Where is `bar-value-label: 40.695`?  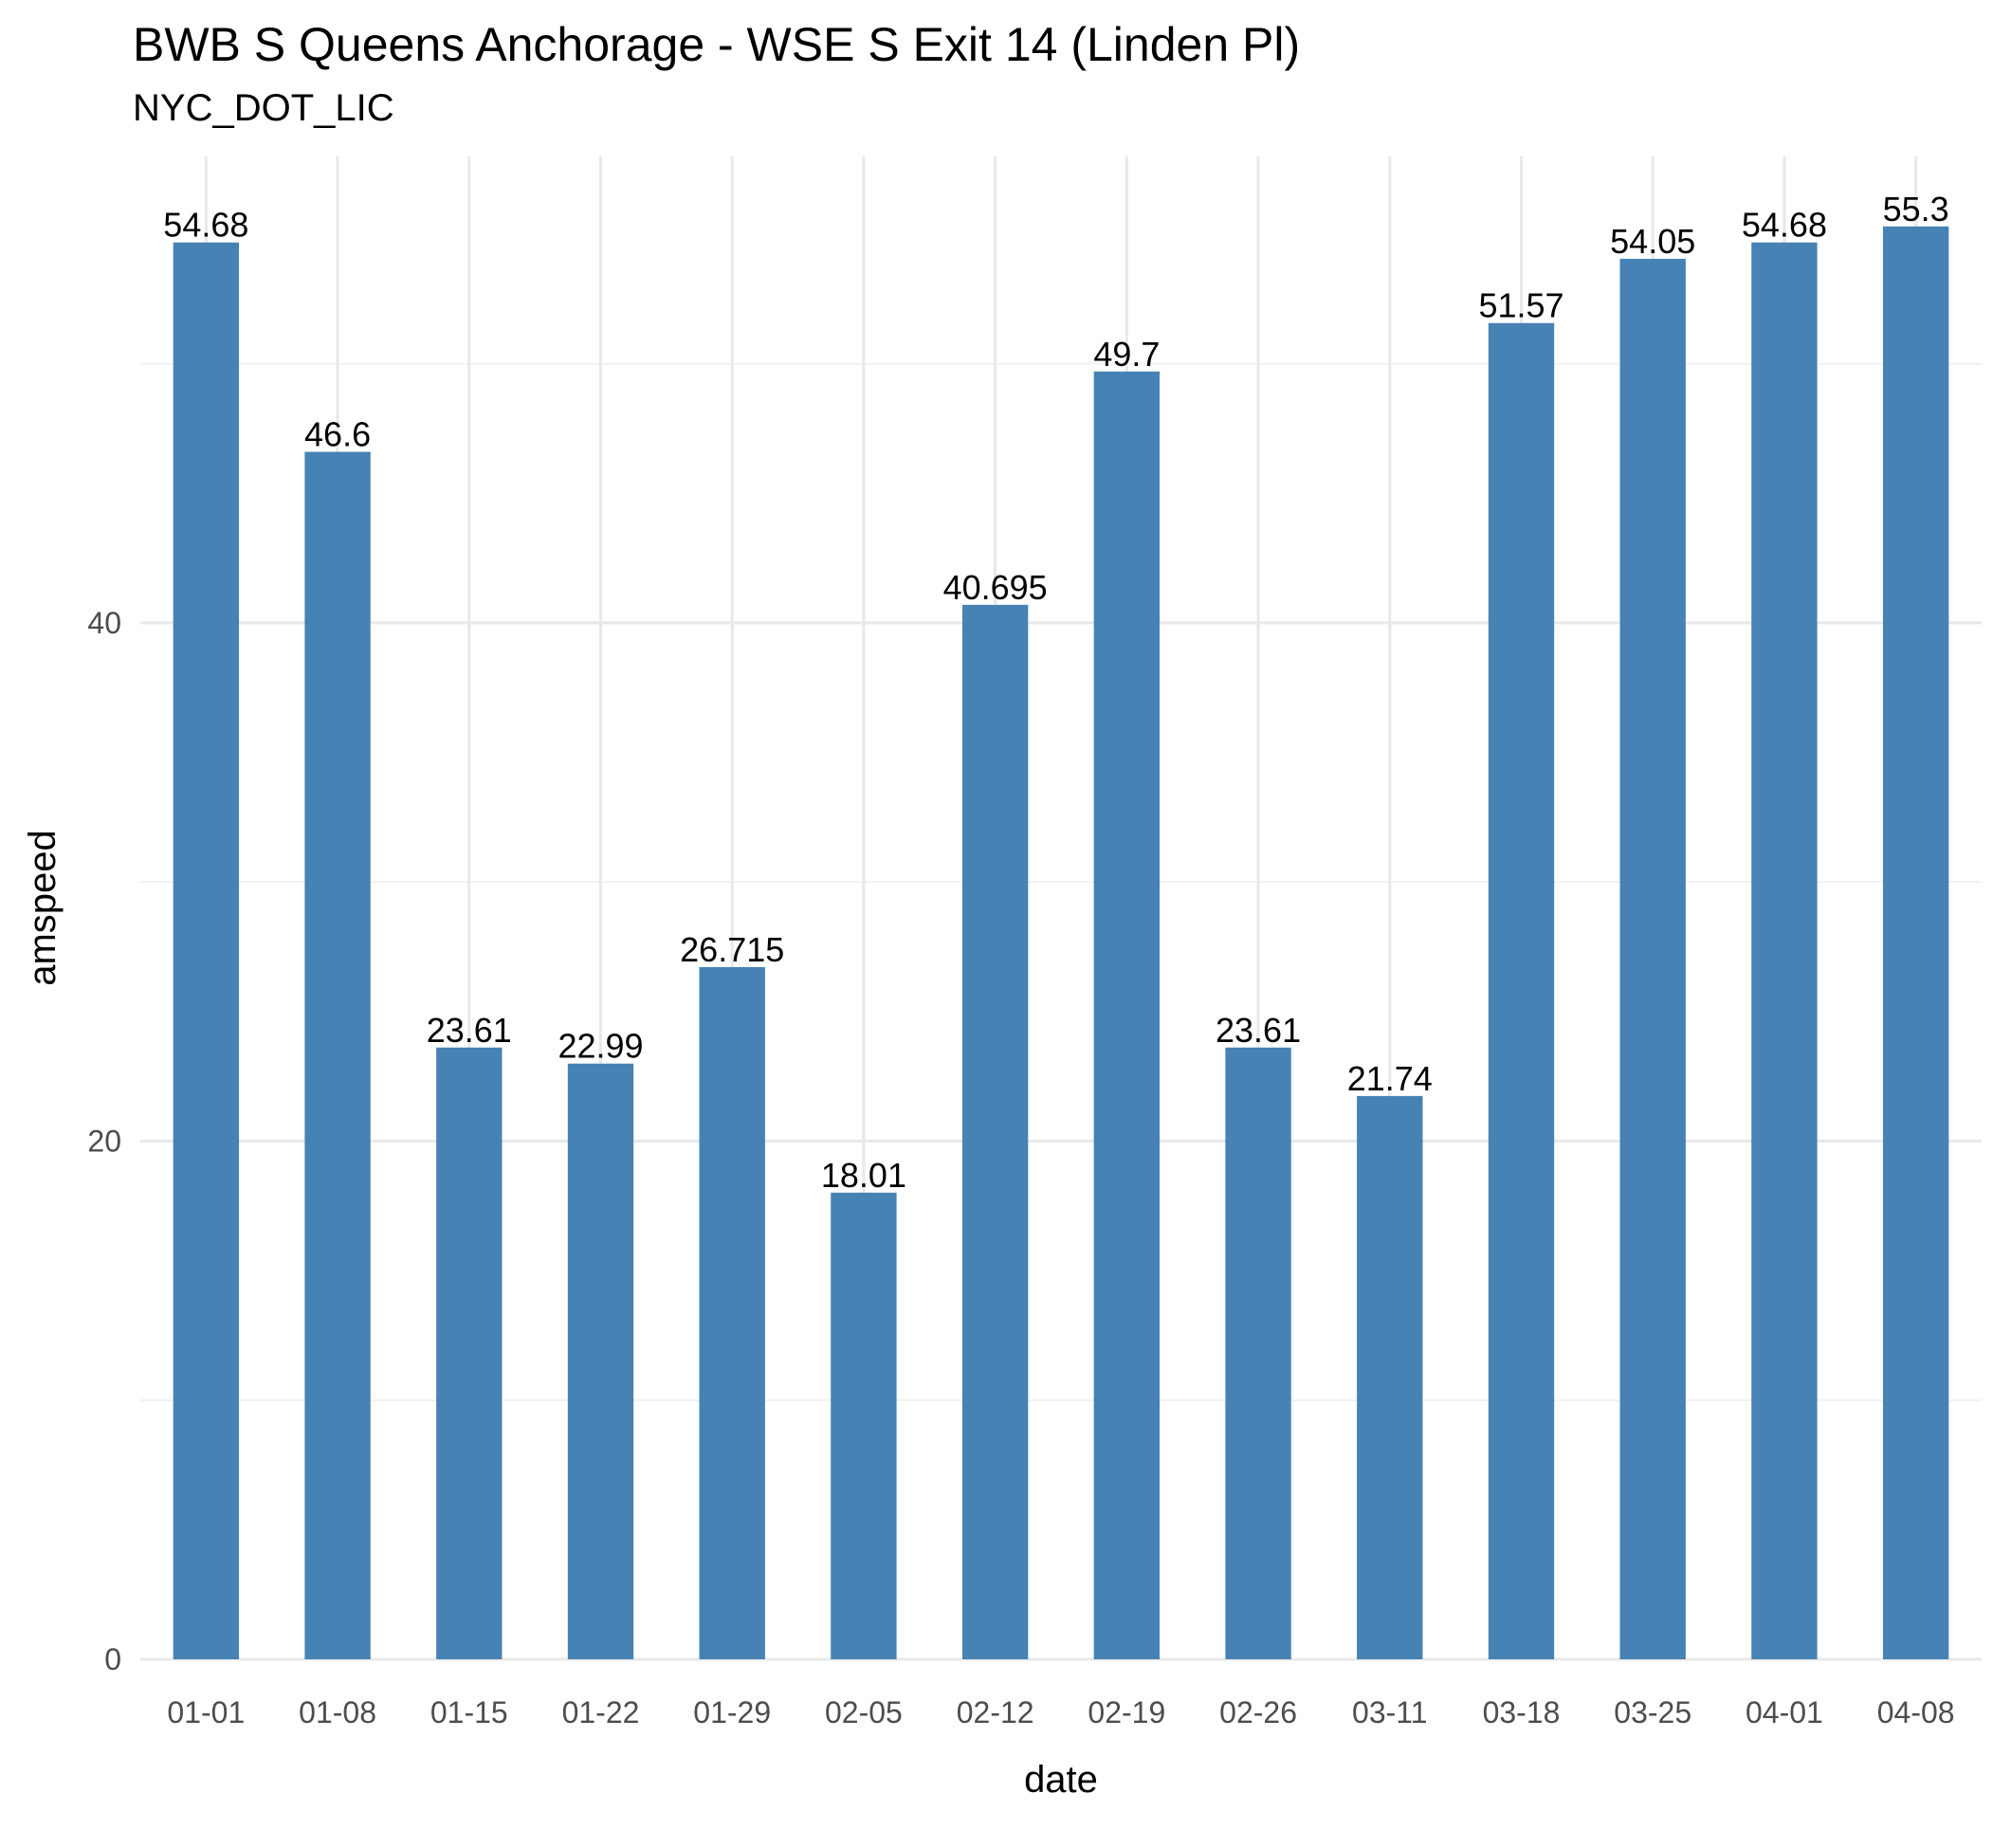
bar-value-label: 40.695 is located at coordinates (996, 587).